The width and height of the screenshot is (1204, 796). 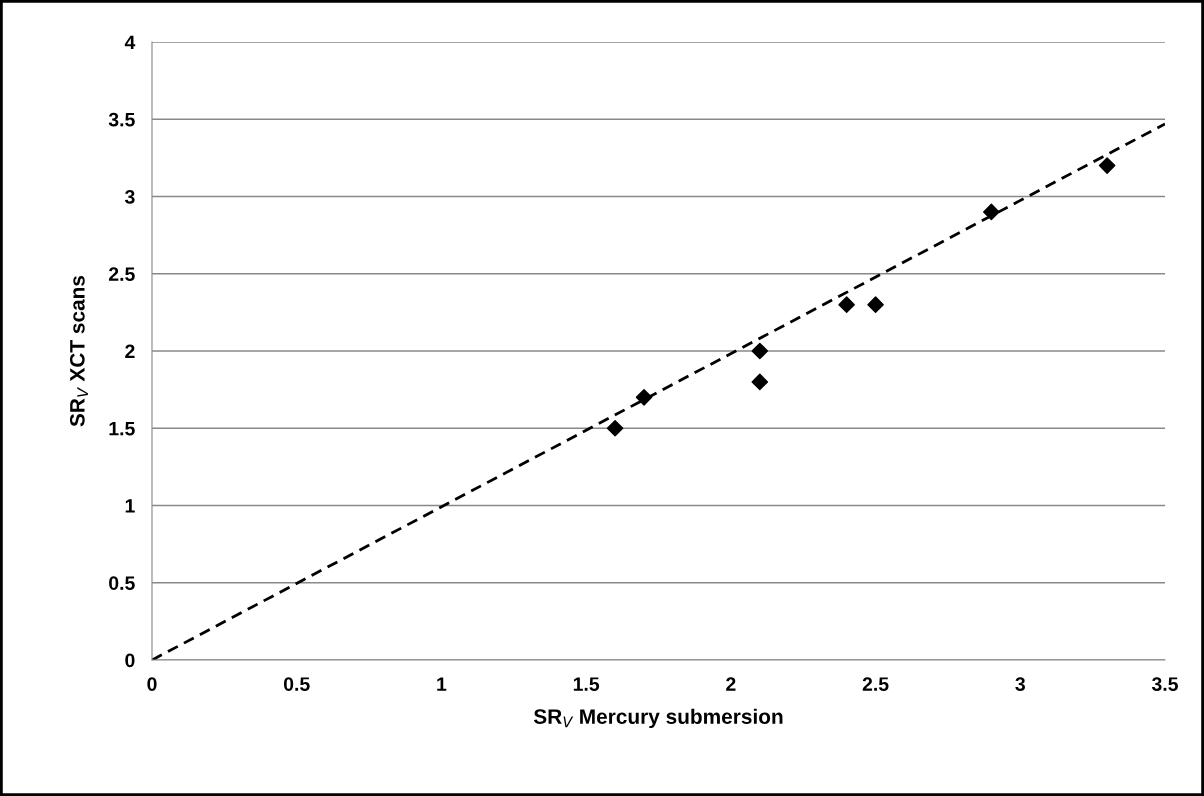 What do you see at coordinates (130, 660) in the screenshot?
I see `y-tick-label: 0` at bounding box center [130, 660].